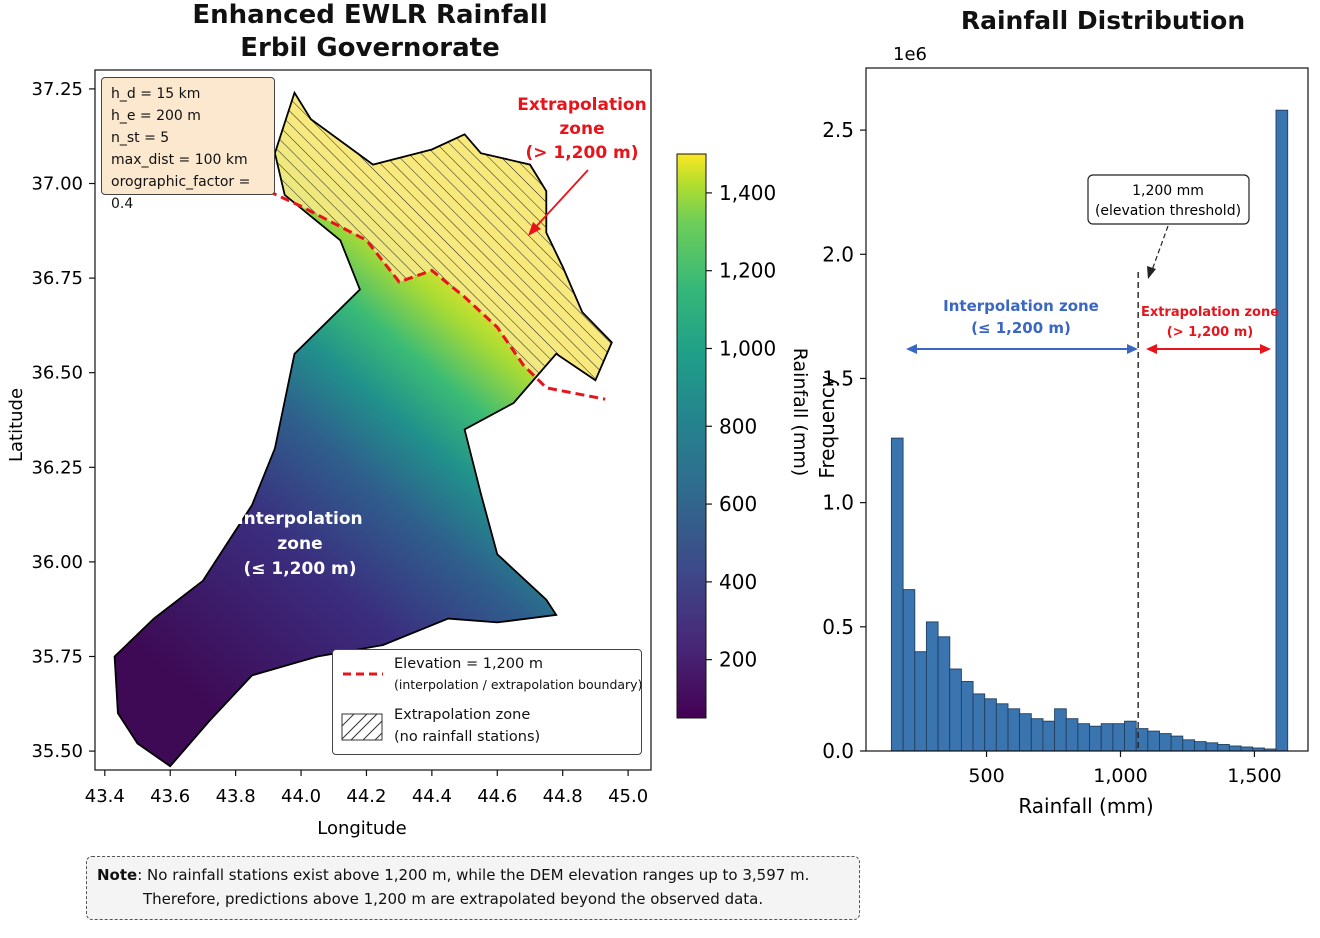 The height and width of the screenshot is (938, 1320). Describe the element at coordinates (800, 412) in the screenshot. I see `colorbar-label: Rainfall (mm)` at that location.